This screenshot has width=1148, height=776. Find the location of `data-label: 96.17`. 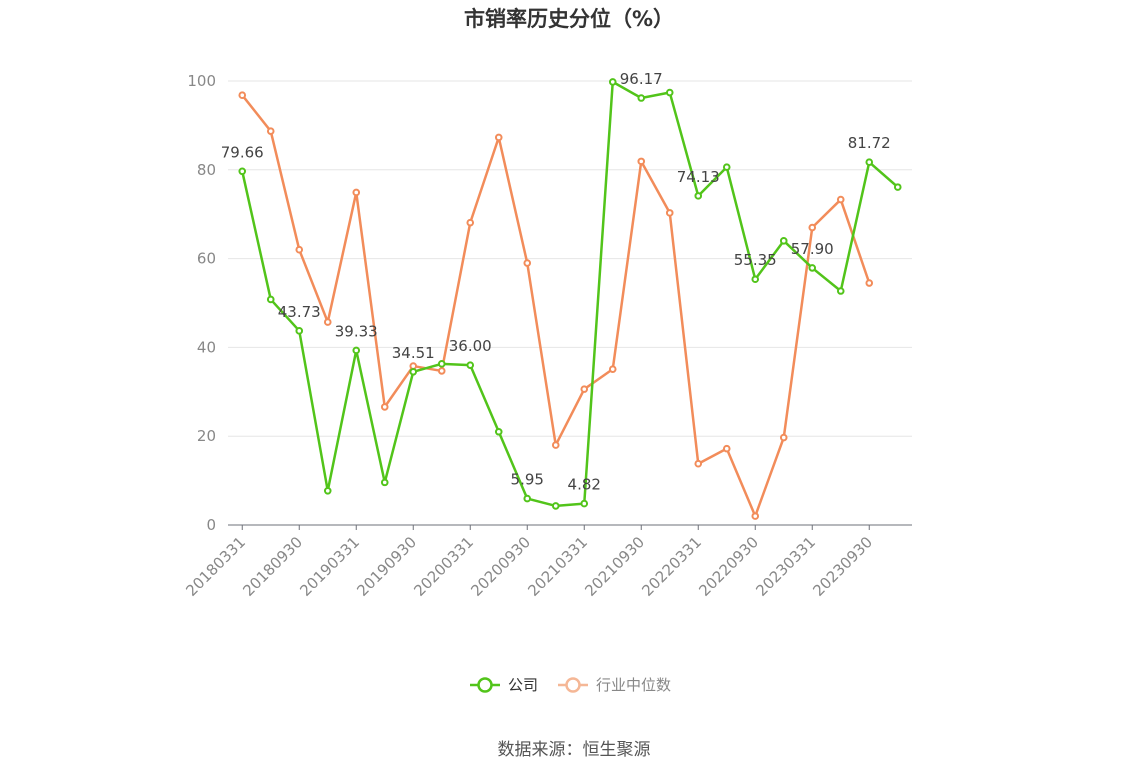

data-label: 96.17 is located at coordinates (641, 79).